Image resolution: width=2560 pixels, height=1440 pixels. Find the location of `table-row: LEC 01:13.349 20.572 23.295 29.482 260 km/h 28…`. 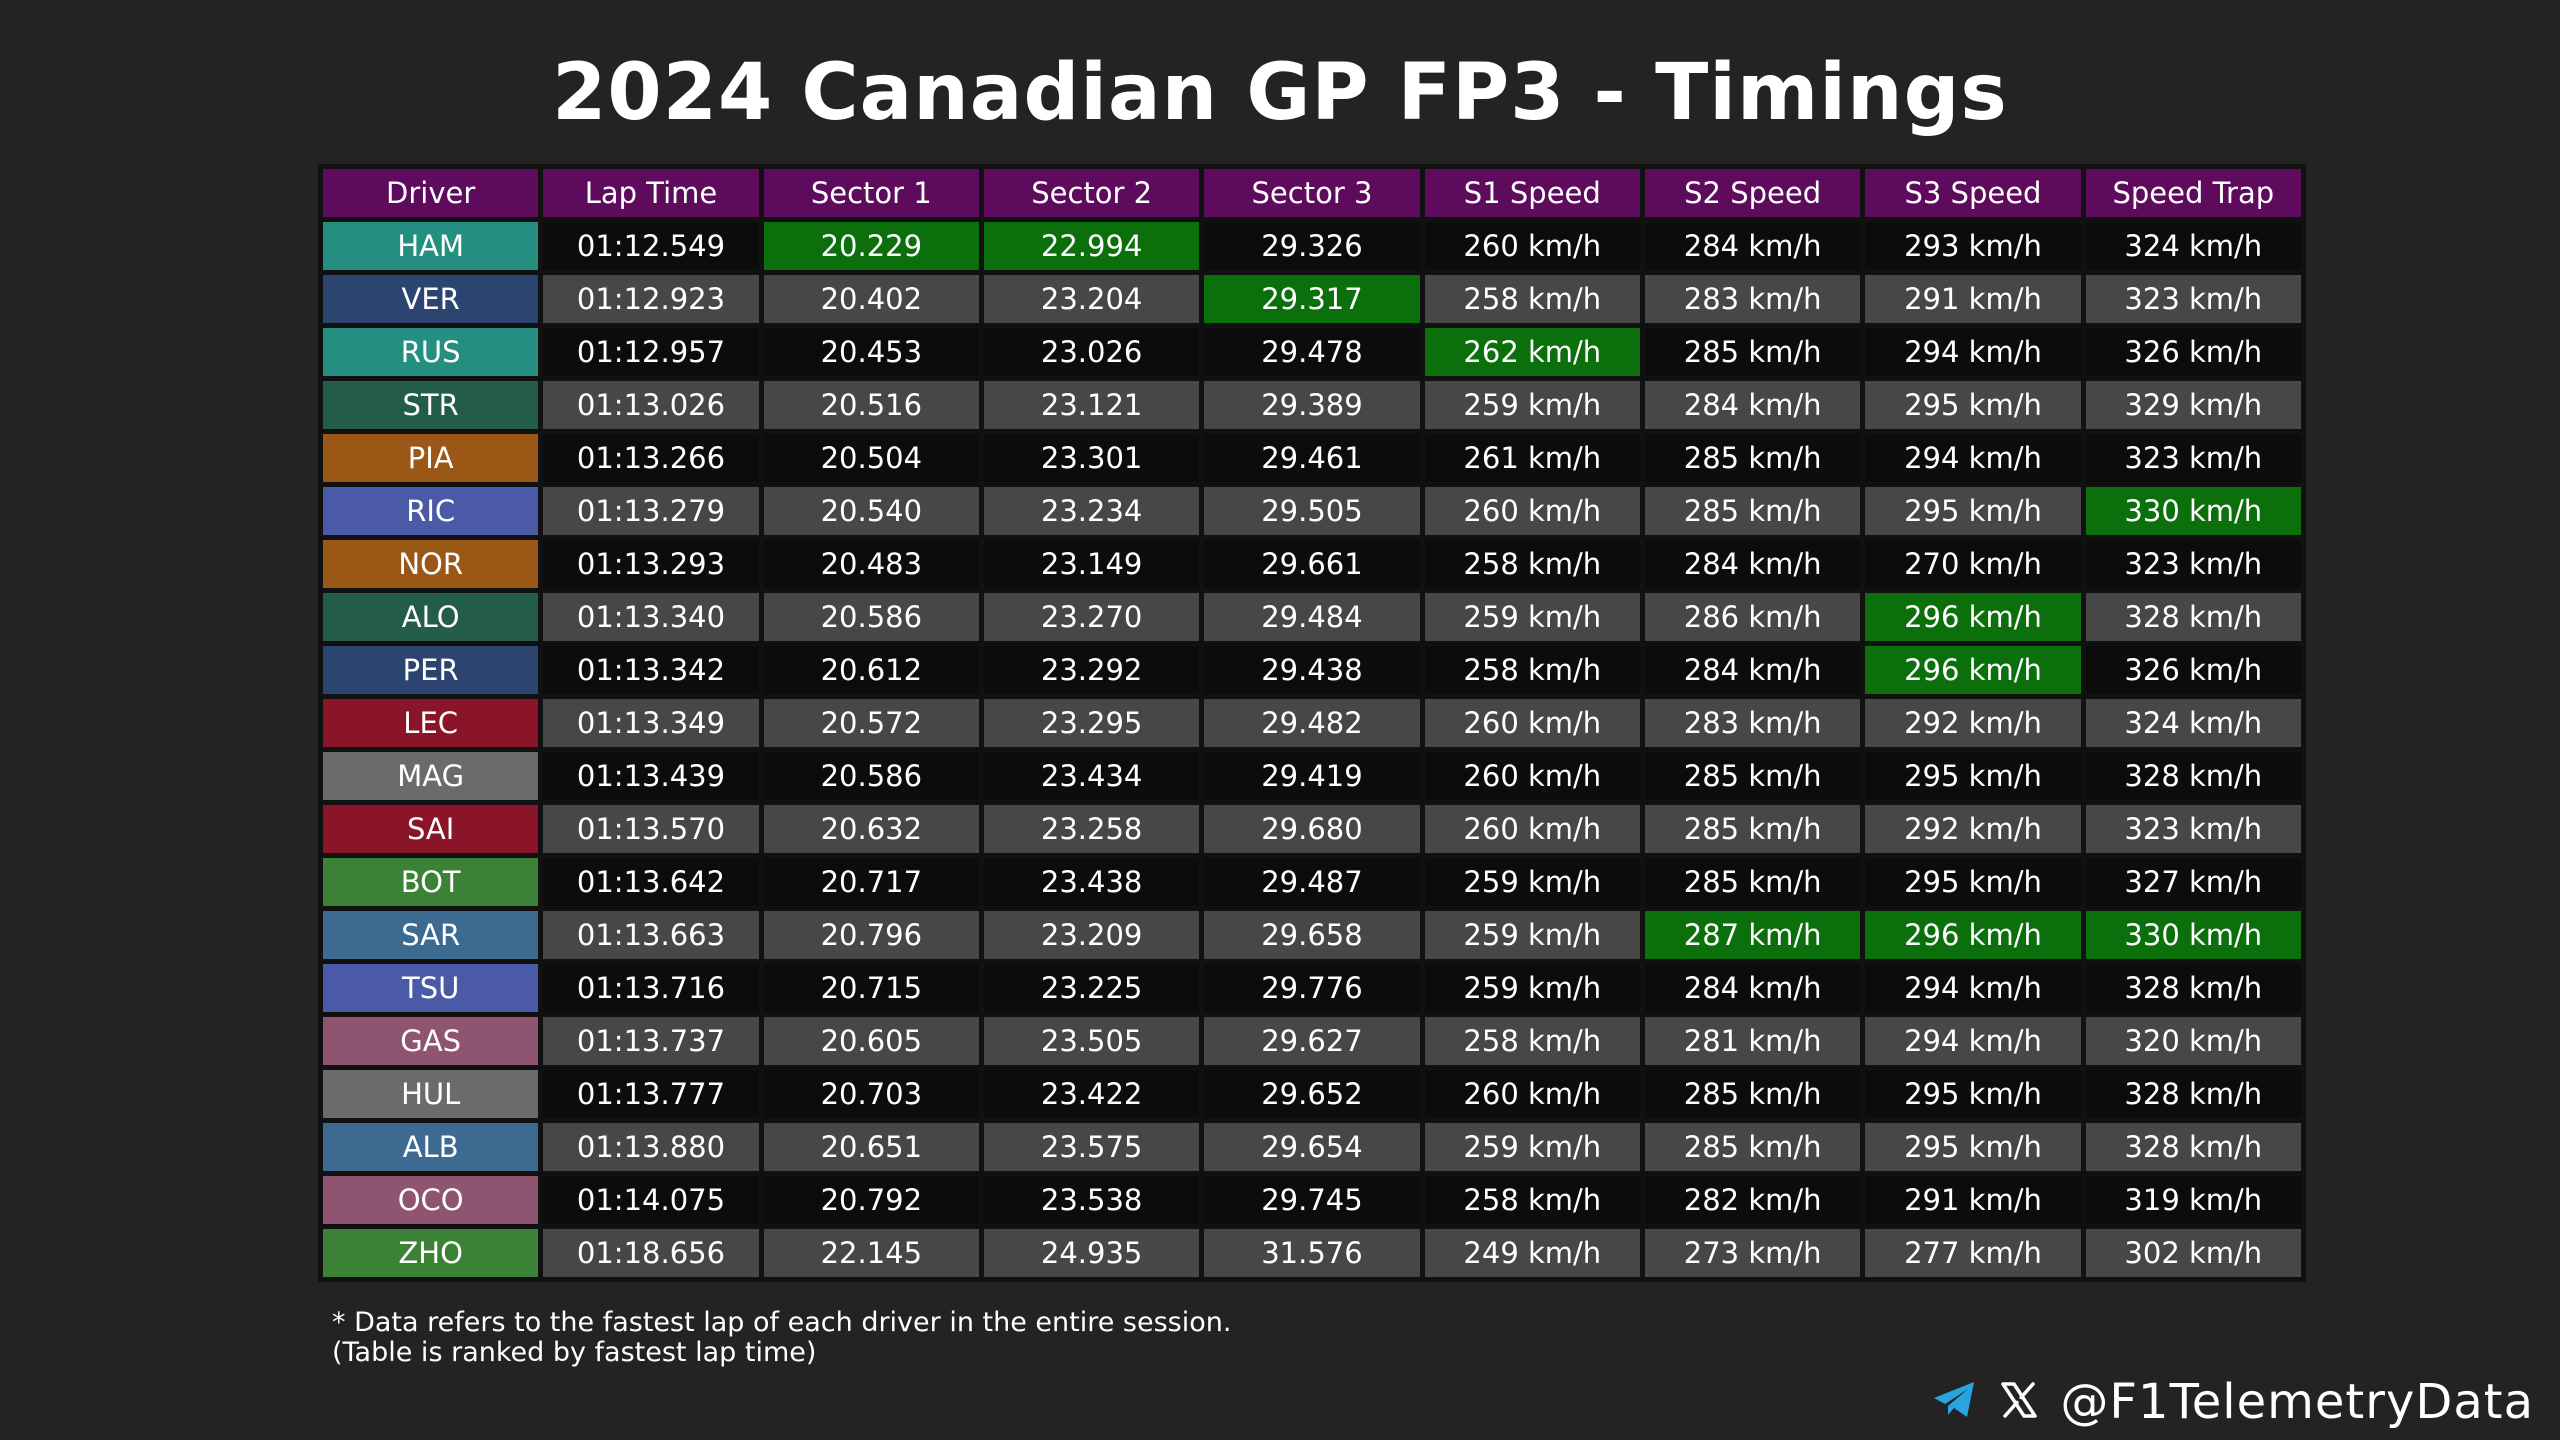

table-row: LEC 01:13.349 20.572 23.295 29.482 260 km/h 28… is located at coordinates (1312, 723).